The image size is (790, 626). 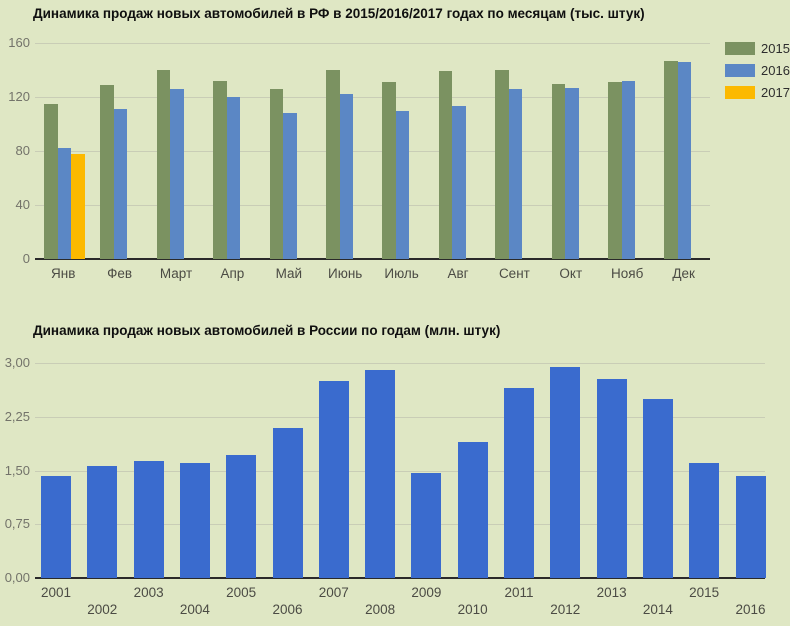 I want to click on bar--2001, so click(x=56, y=526).